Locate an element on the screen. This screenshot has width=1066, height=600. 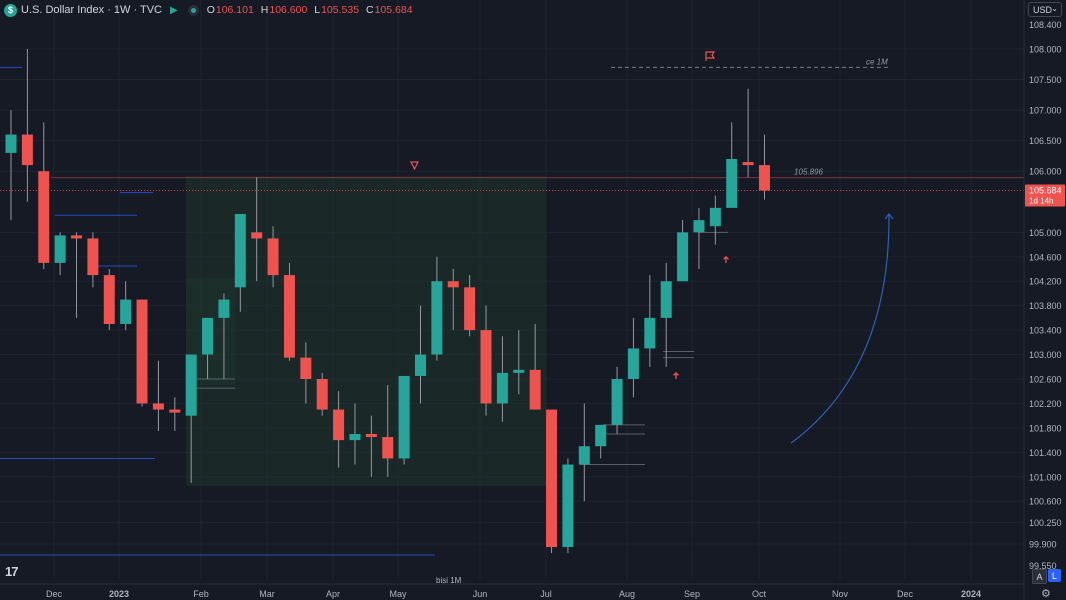
tradingview-logo-icon: 17 is located at coordinates (12, 571).